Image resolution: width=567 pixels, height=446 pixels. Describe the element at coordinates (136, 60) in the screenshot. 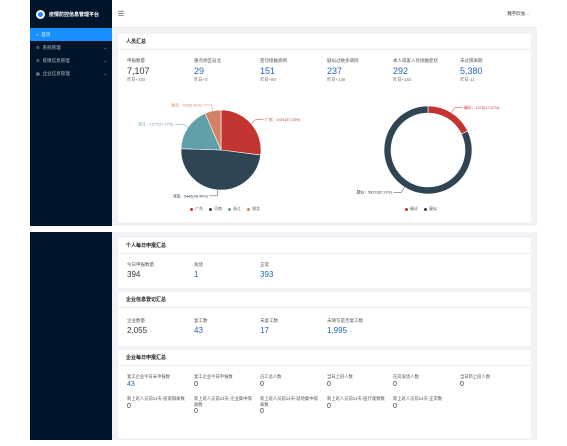

I see `stat-label: 申报数量` at that location.